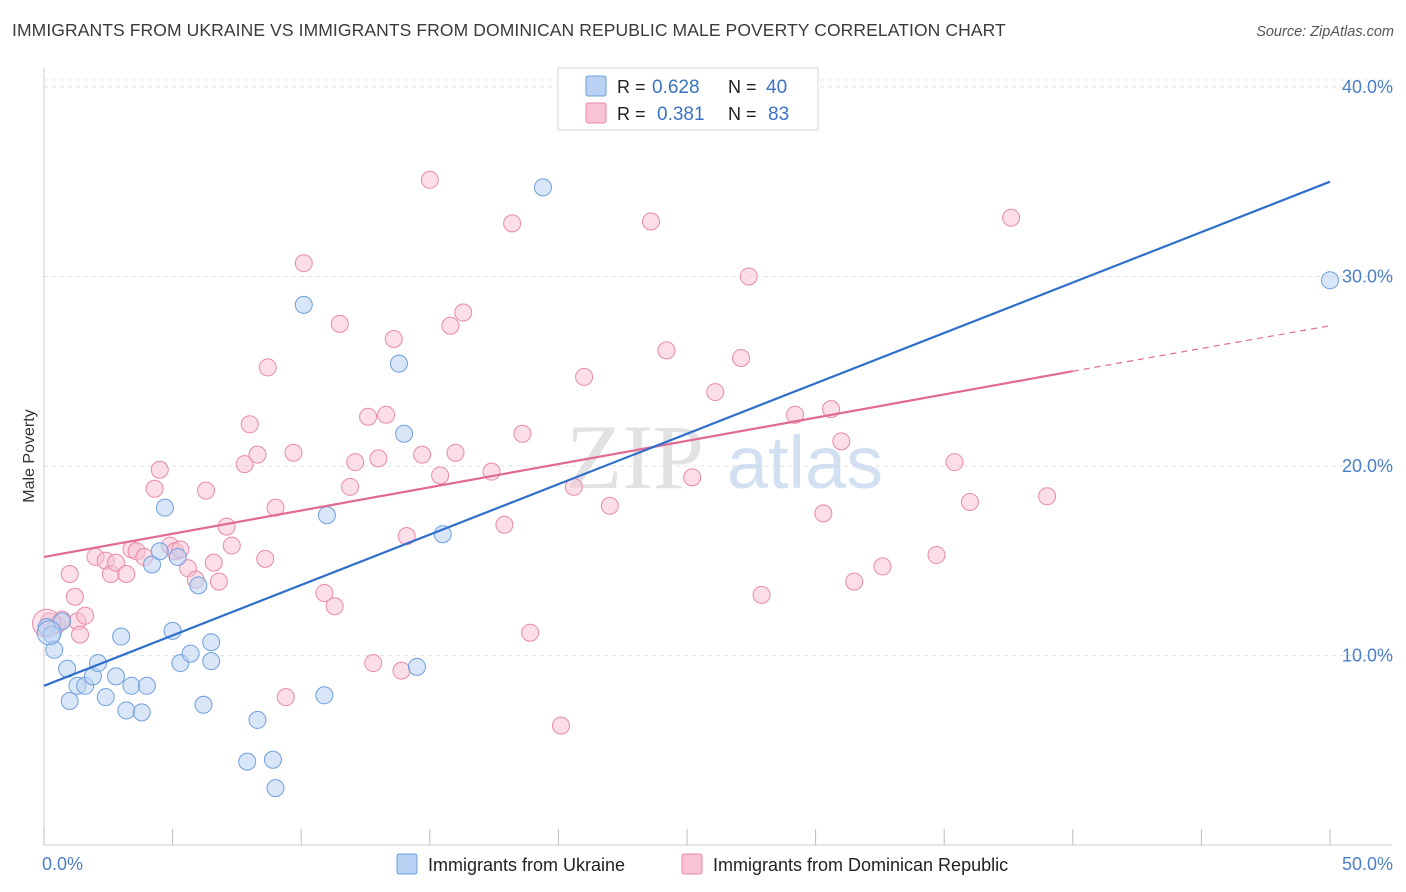  What do you see at coordinates (681, 114) in the screenshot?
I see `legend-r-value-dominican: 0.381` at bounding box center [681, 114].